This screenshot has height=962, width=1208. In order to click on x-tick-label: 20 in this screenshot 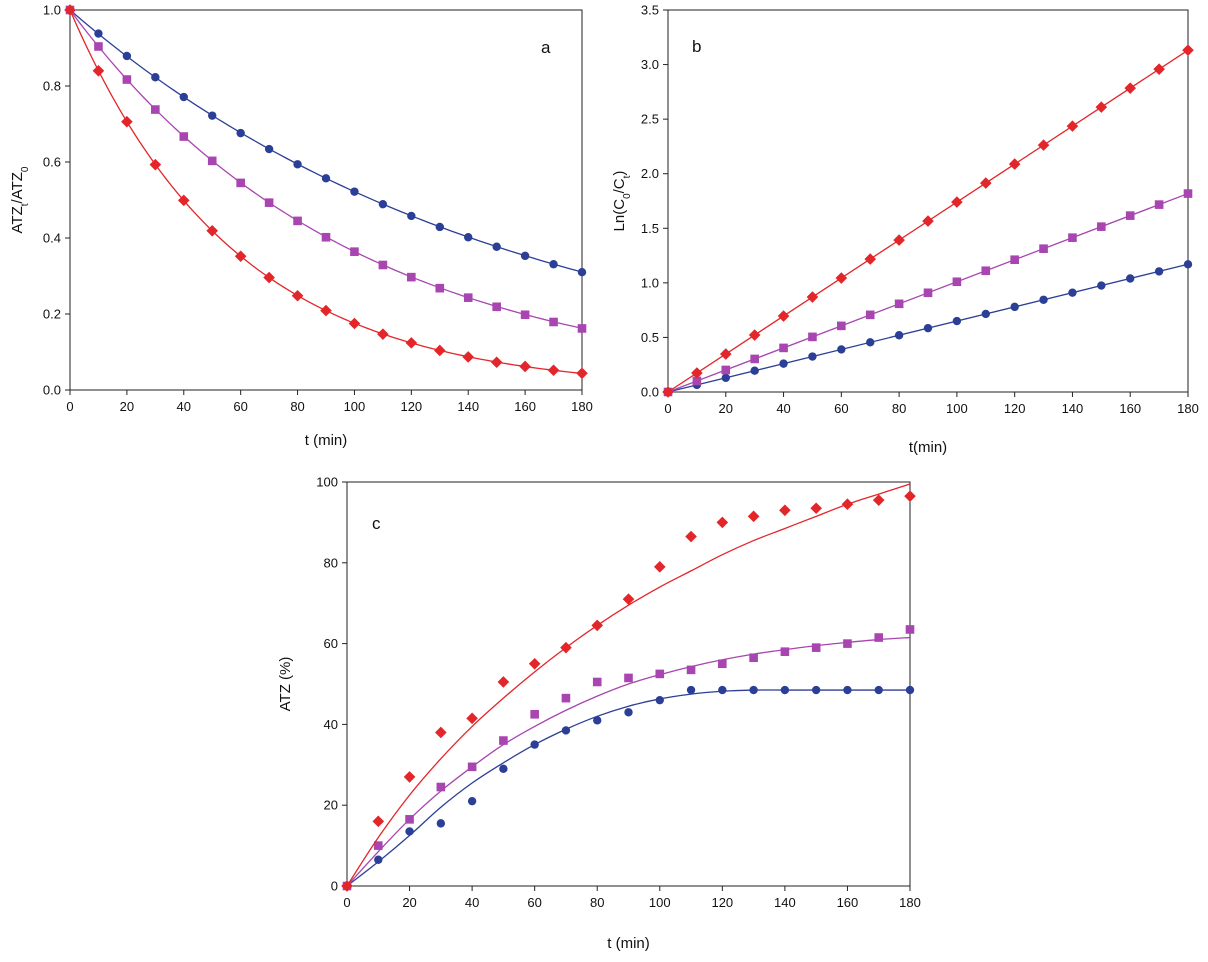, I will do `click(726, 408)`.